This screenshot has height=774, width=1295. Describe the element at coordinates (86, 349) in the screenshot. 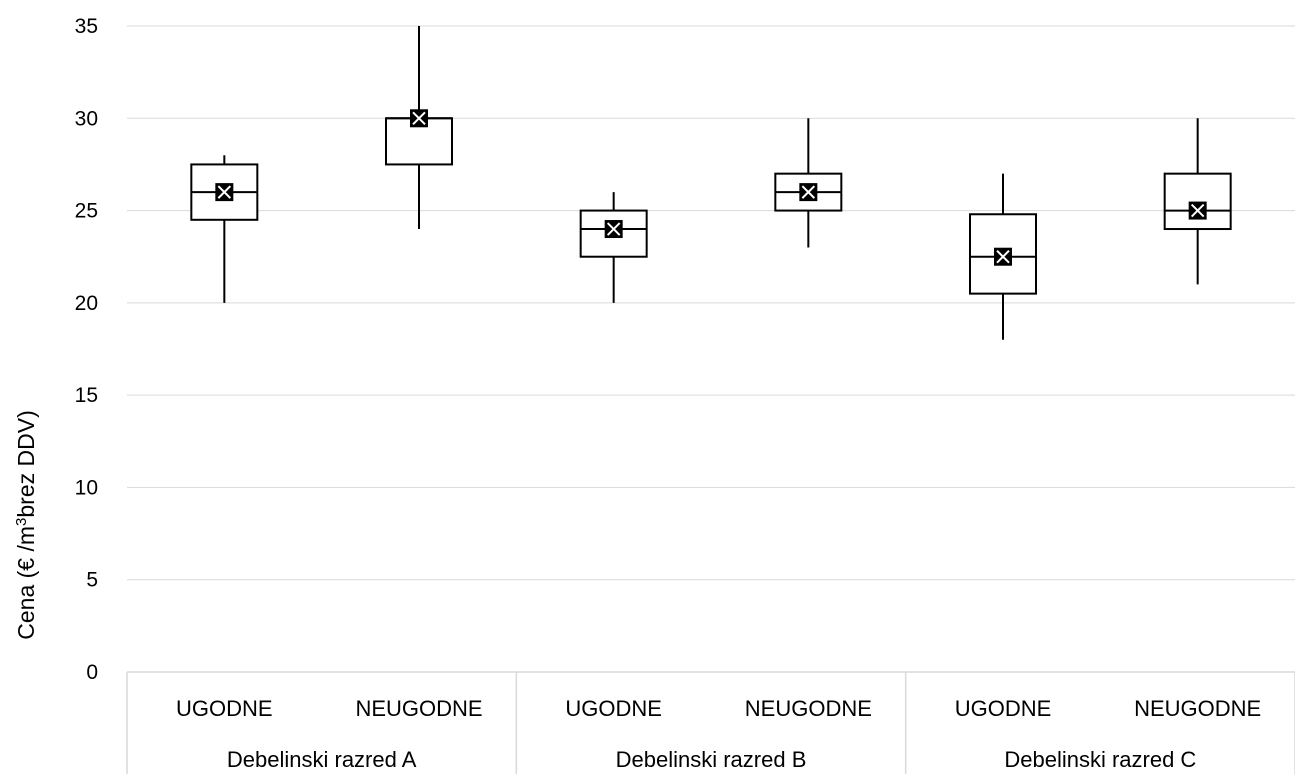

I see `y-axis-ticks: 0 5 10 15 20 25 30 35` at that location.